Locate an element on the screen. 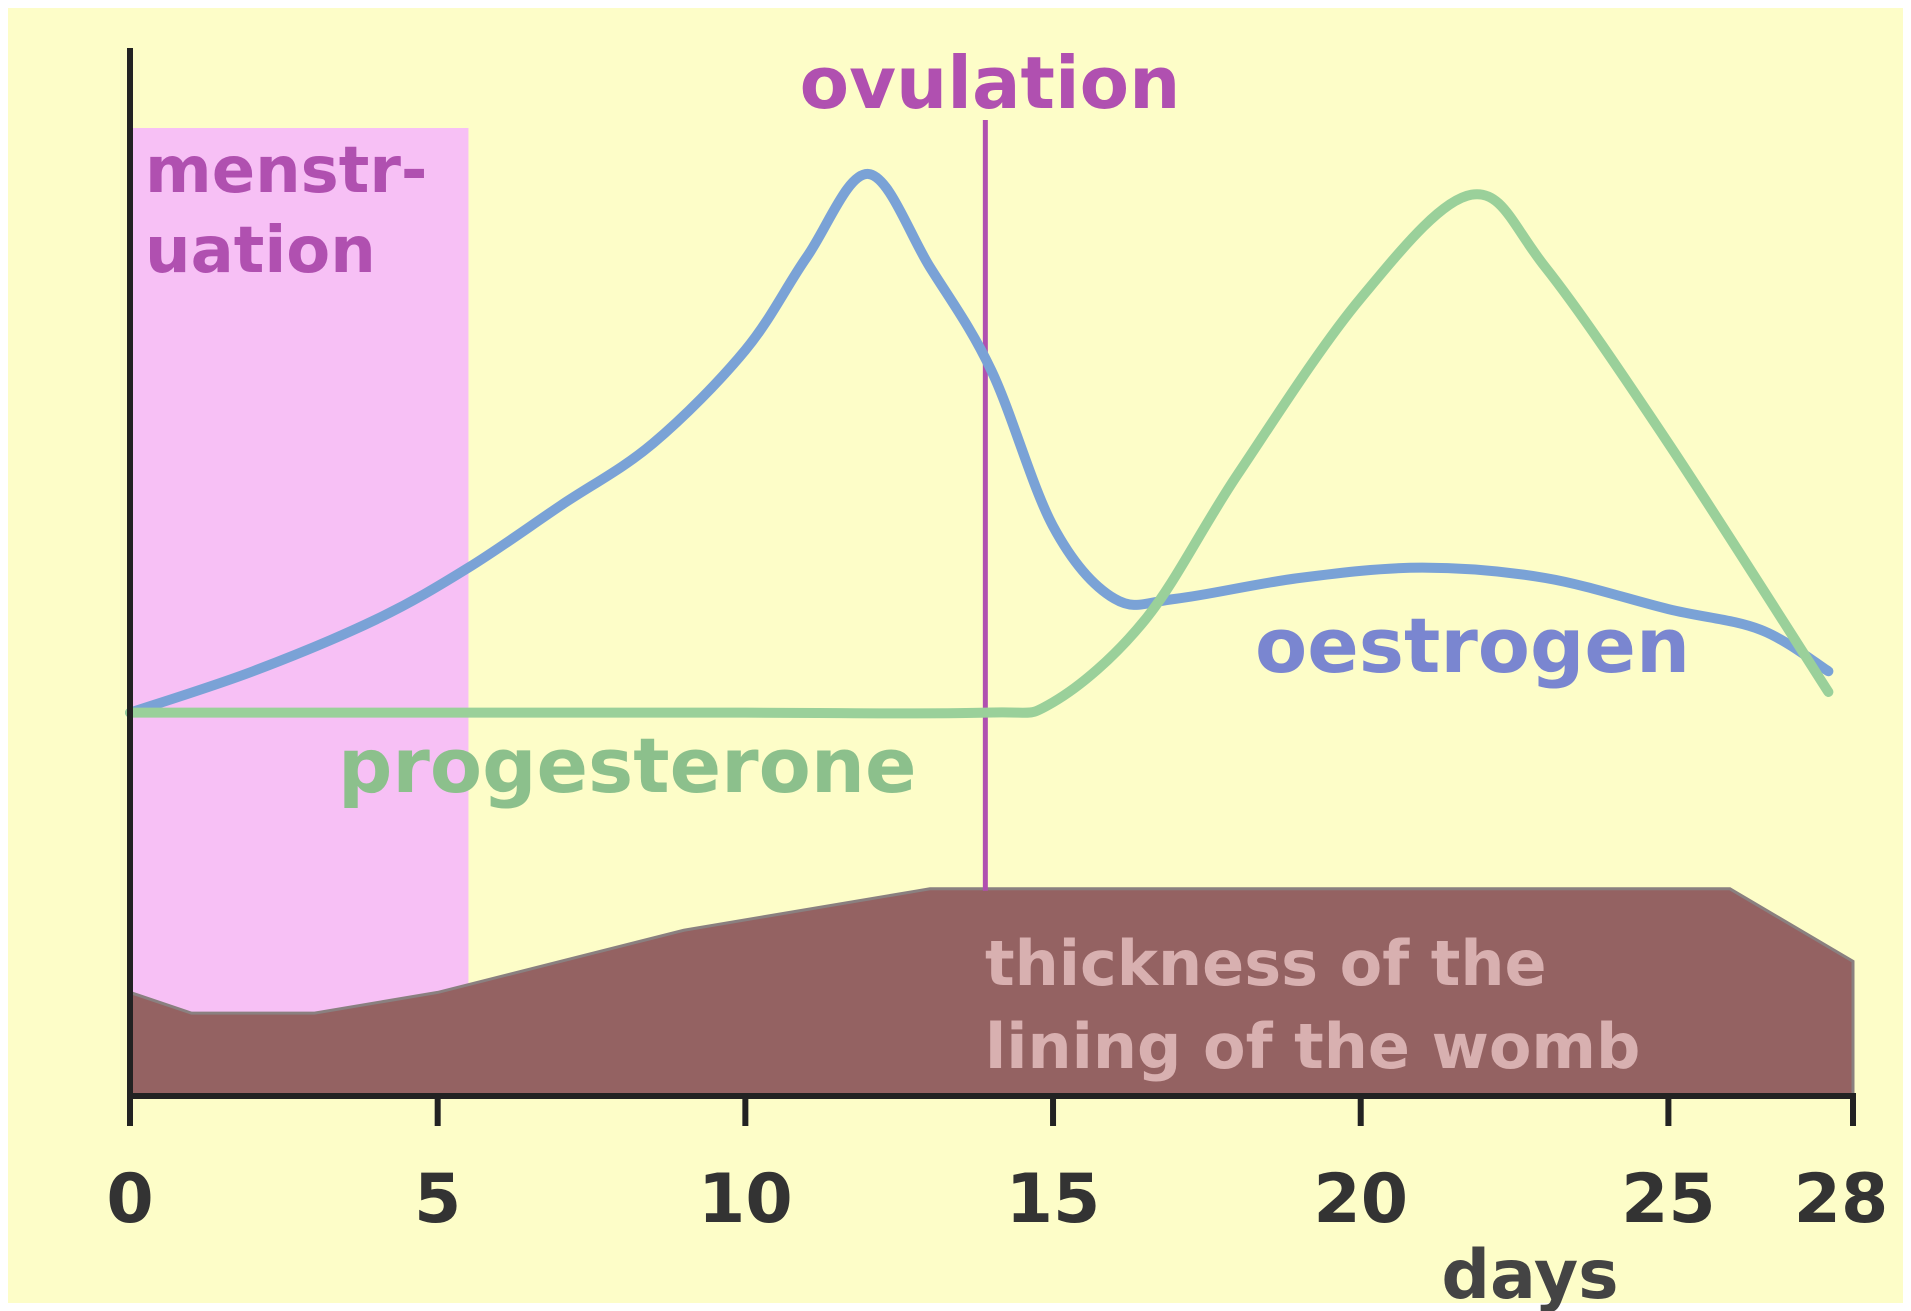 This screenshot has width=1911, height=1311. womb-lining-label-line2: lining of the womb is located at coordinates (1312, 1046).